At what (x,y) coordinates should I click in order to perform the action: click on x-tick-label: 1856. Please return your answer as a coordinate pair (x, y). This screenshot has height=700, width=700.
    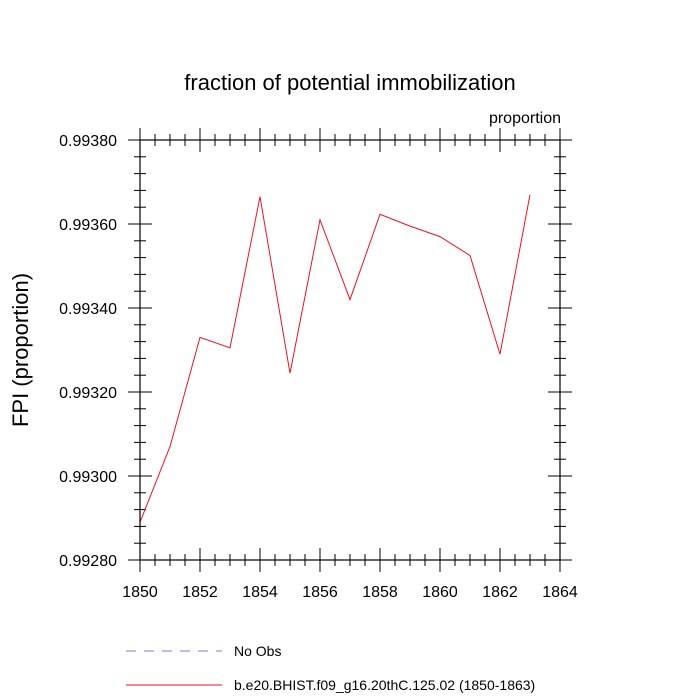
    Looking at the image, I should click on (320, 592).